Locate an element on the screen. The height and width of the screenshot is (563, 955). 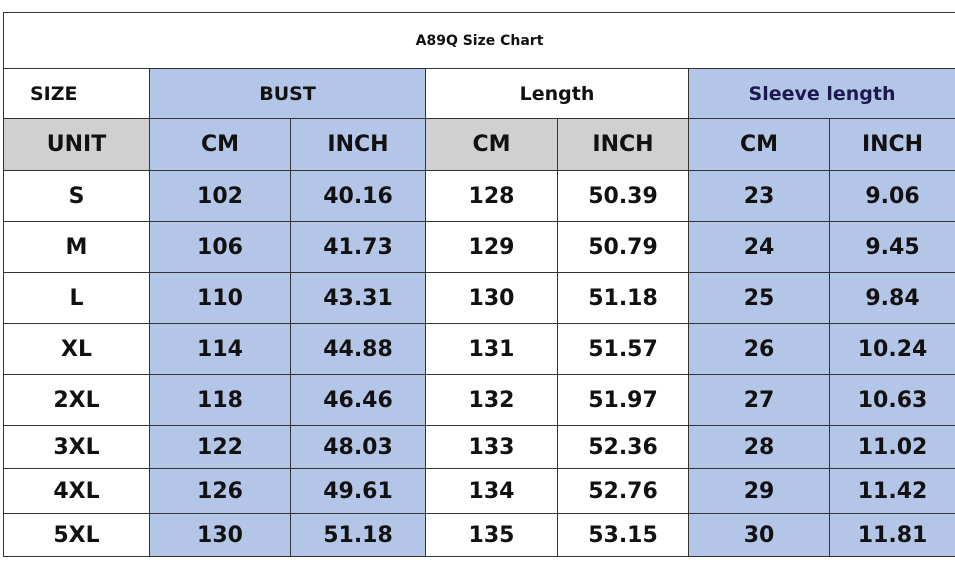
size-row: 4XL 126 49.61 134 52.76 29 11.42 is located at coordinates (479, 491).